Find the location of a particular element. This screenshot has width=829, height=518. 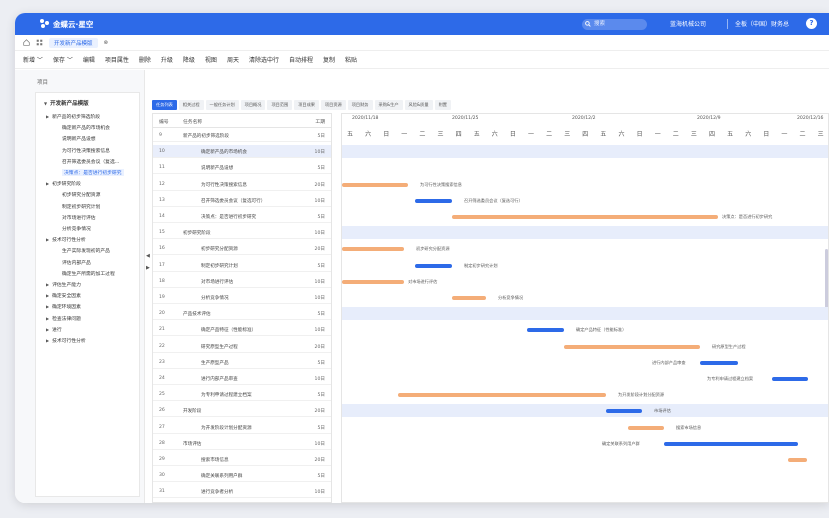

tree-item: 初步研究分配资源 is located at coordinates (81, 194).